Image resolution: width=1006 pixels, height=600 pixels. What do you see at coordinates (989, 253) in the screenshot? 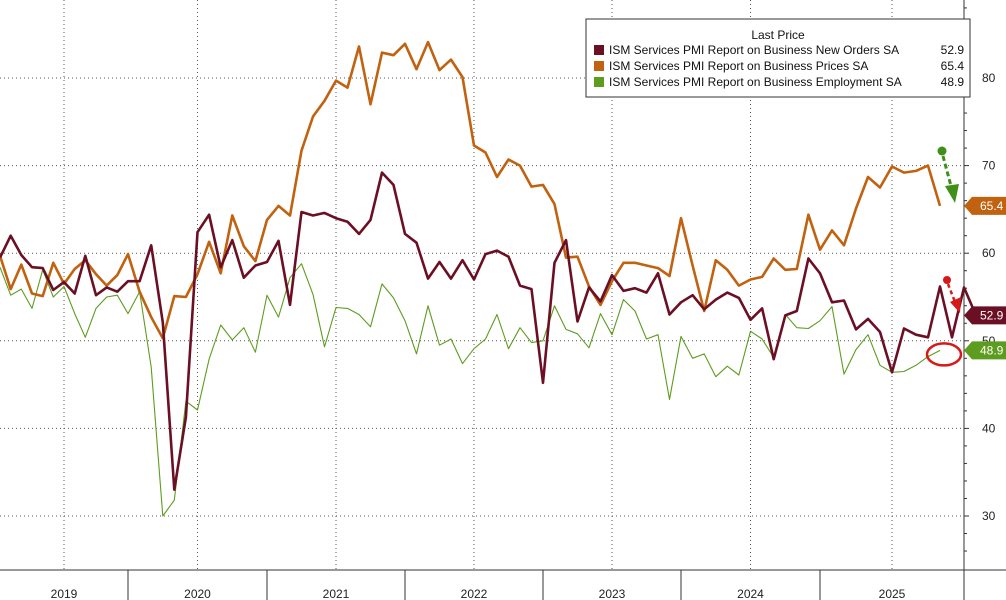
I see `y-tick-label-60: 60` at bounding box center [989, 253].